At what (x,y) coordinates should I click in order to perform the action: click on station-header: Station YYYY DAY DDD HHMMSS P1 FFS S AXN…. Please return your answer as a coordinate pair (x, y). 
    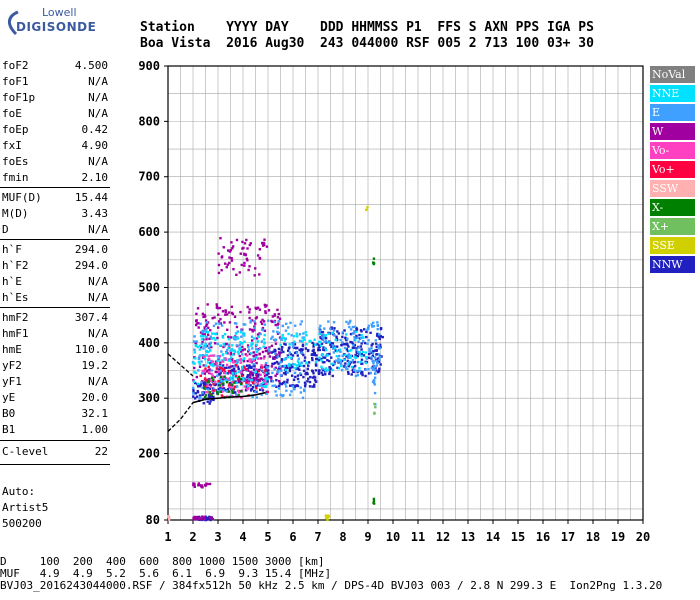
    Looking at the image, I should click on (367, 36).